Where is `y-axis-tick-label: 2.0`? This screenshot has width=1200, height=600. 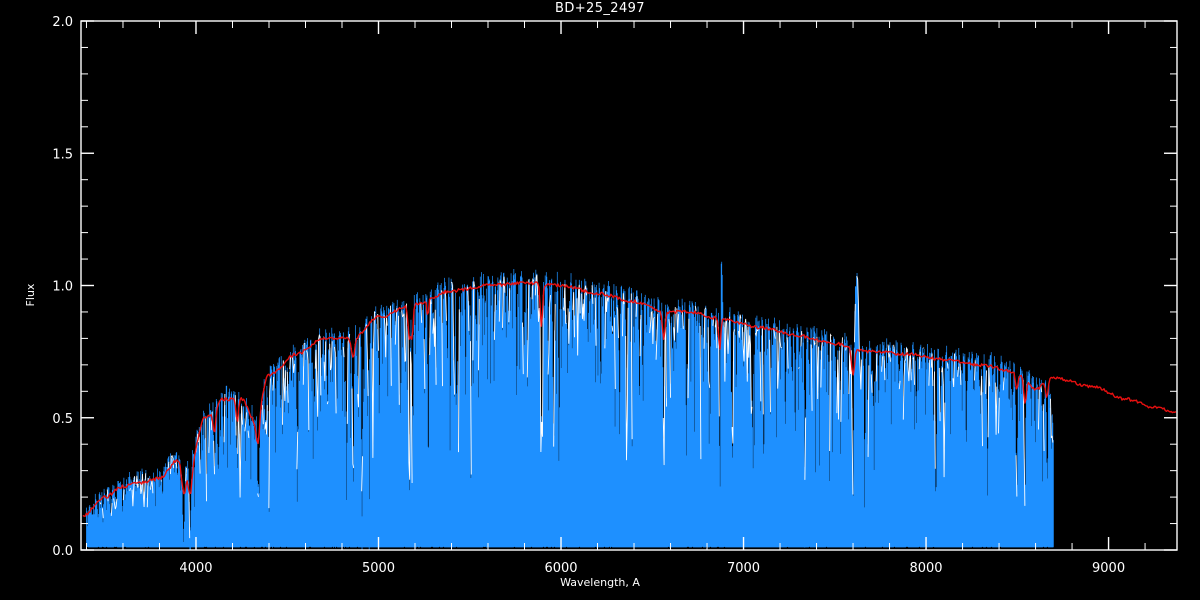
y-axis-tick-label: 2.0 is located at coordinates (62, 22).